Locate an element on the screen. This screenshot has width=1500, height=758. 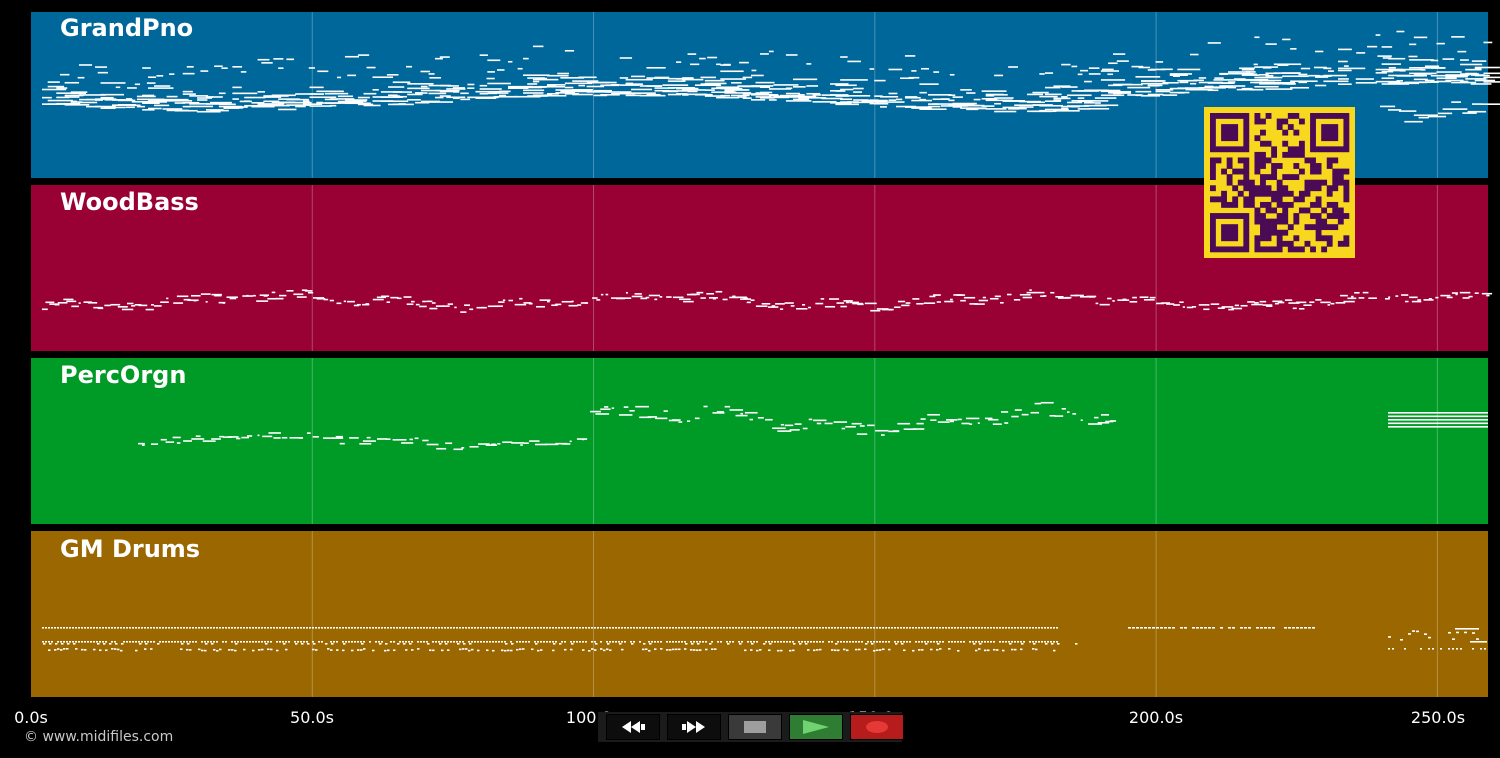
record-button is located at coordinates (877, 727).